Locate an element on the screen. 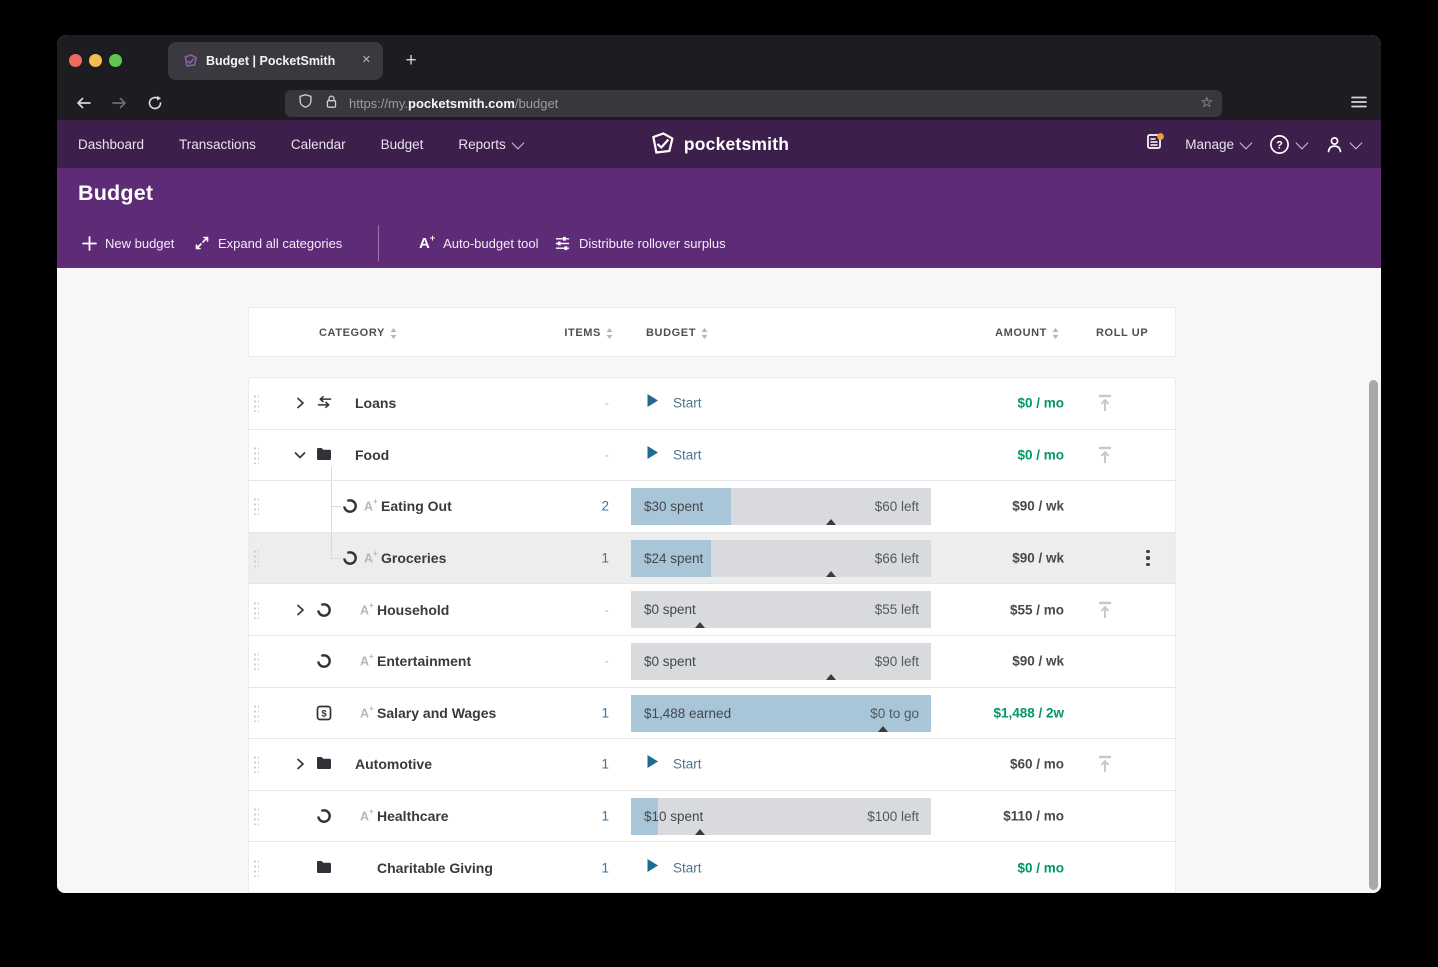  reload-button is located at coordinates (155, 103).